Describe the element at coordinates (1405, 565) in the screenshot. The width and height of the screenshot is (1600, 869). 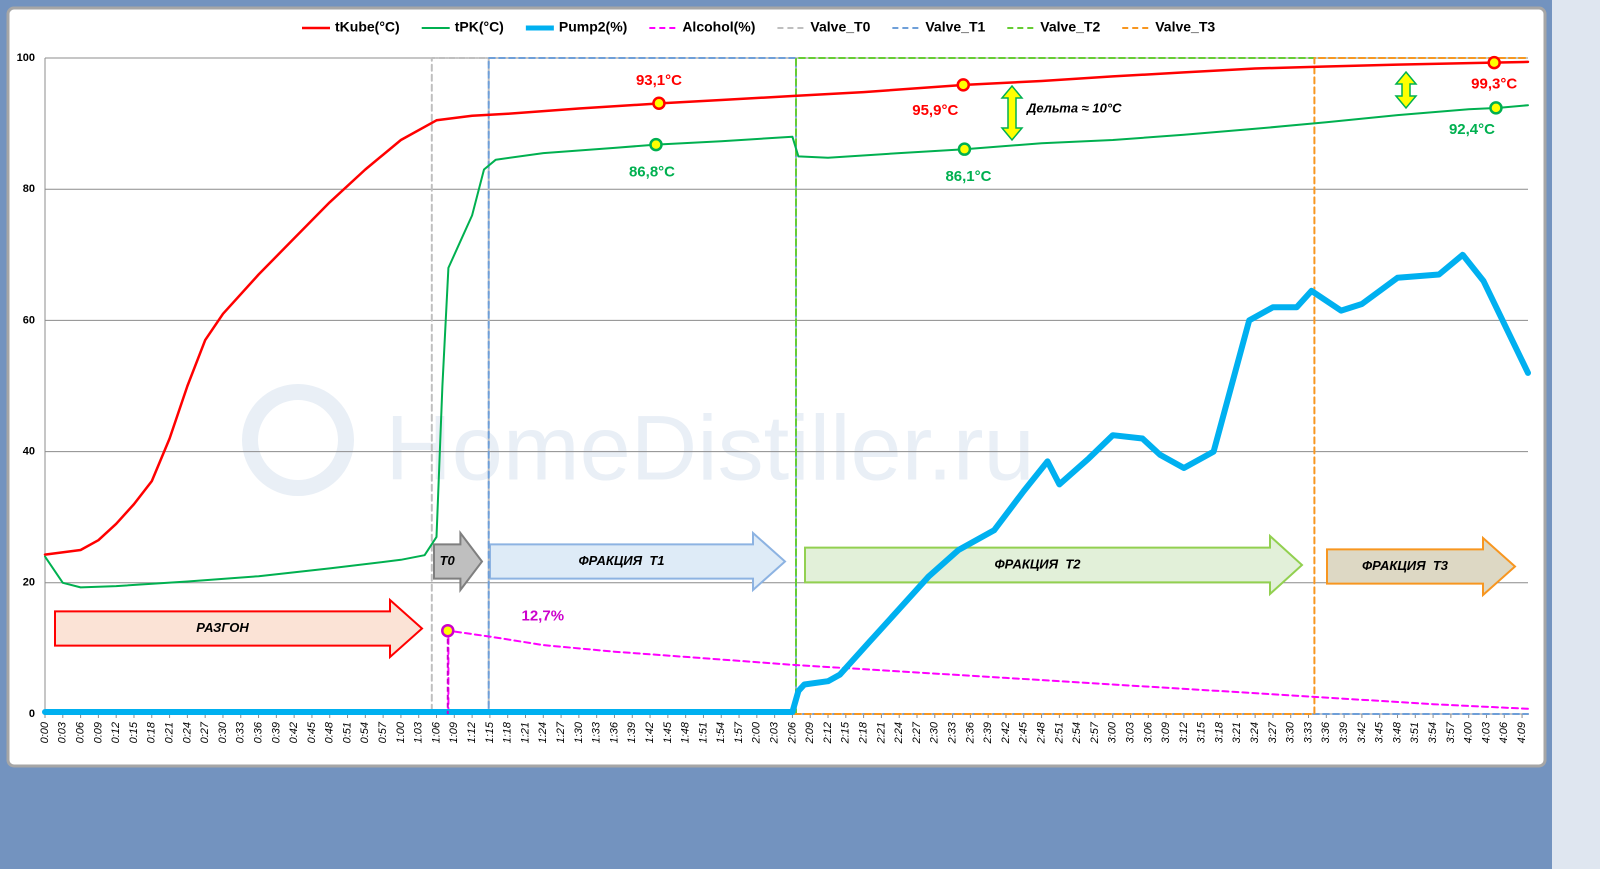
I see `phase-label: ФРАКЦИЯ T3` at that location.